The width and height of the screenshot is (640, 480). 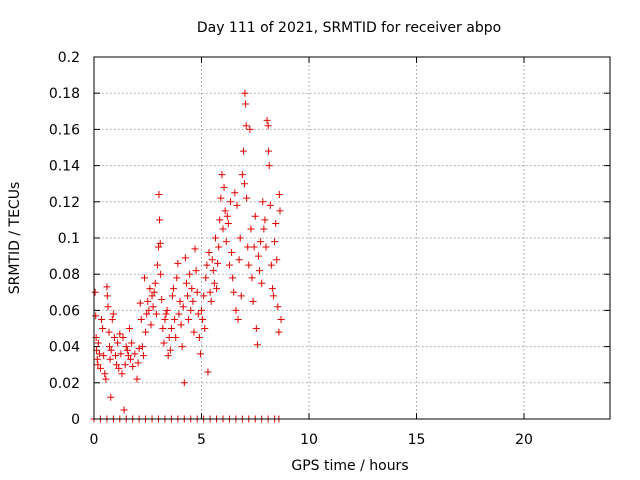 I want to click on y-tick-label: 0.16, so click(x=64, y=130).